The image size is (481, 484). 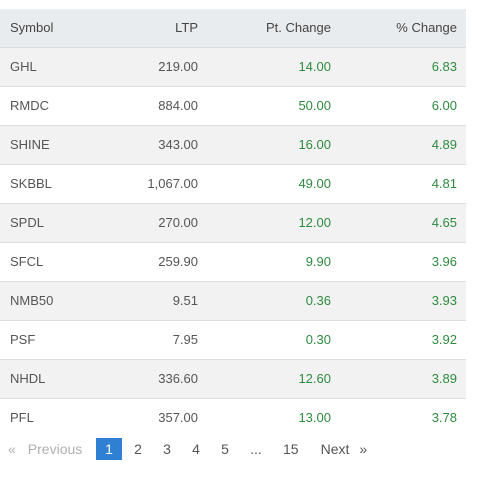 I want to click on cell-ltp: 357.00, so click(x=178, y=418).